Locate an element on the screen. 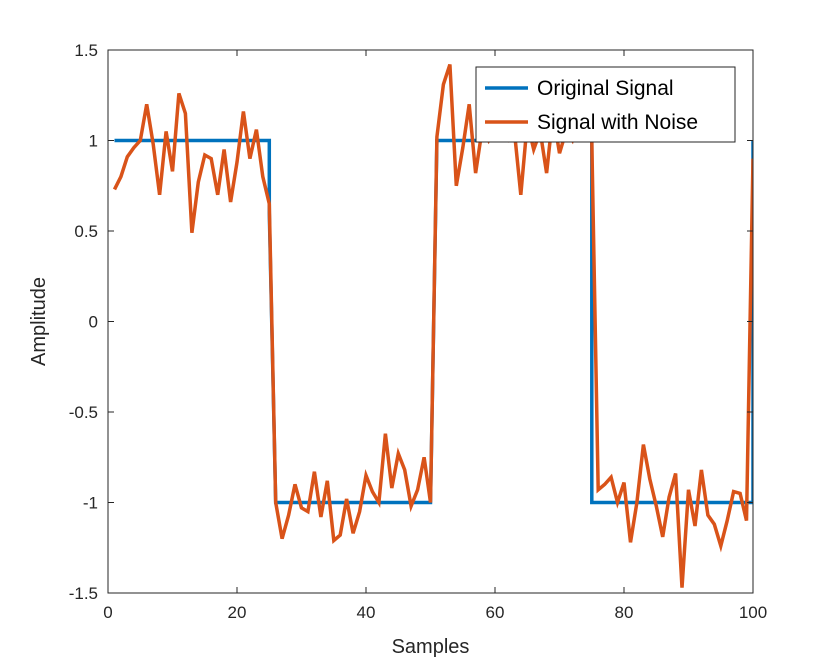  legend-label-signal-with-noise: Signal with Noise is located at coordinates (617, 122).